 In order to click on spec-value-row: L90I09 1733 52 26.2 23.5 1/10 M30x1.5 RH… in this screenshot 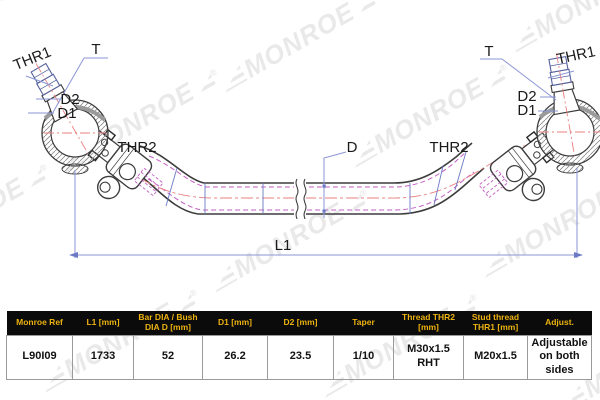, I will do `click(299, 357)`.